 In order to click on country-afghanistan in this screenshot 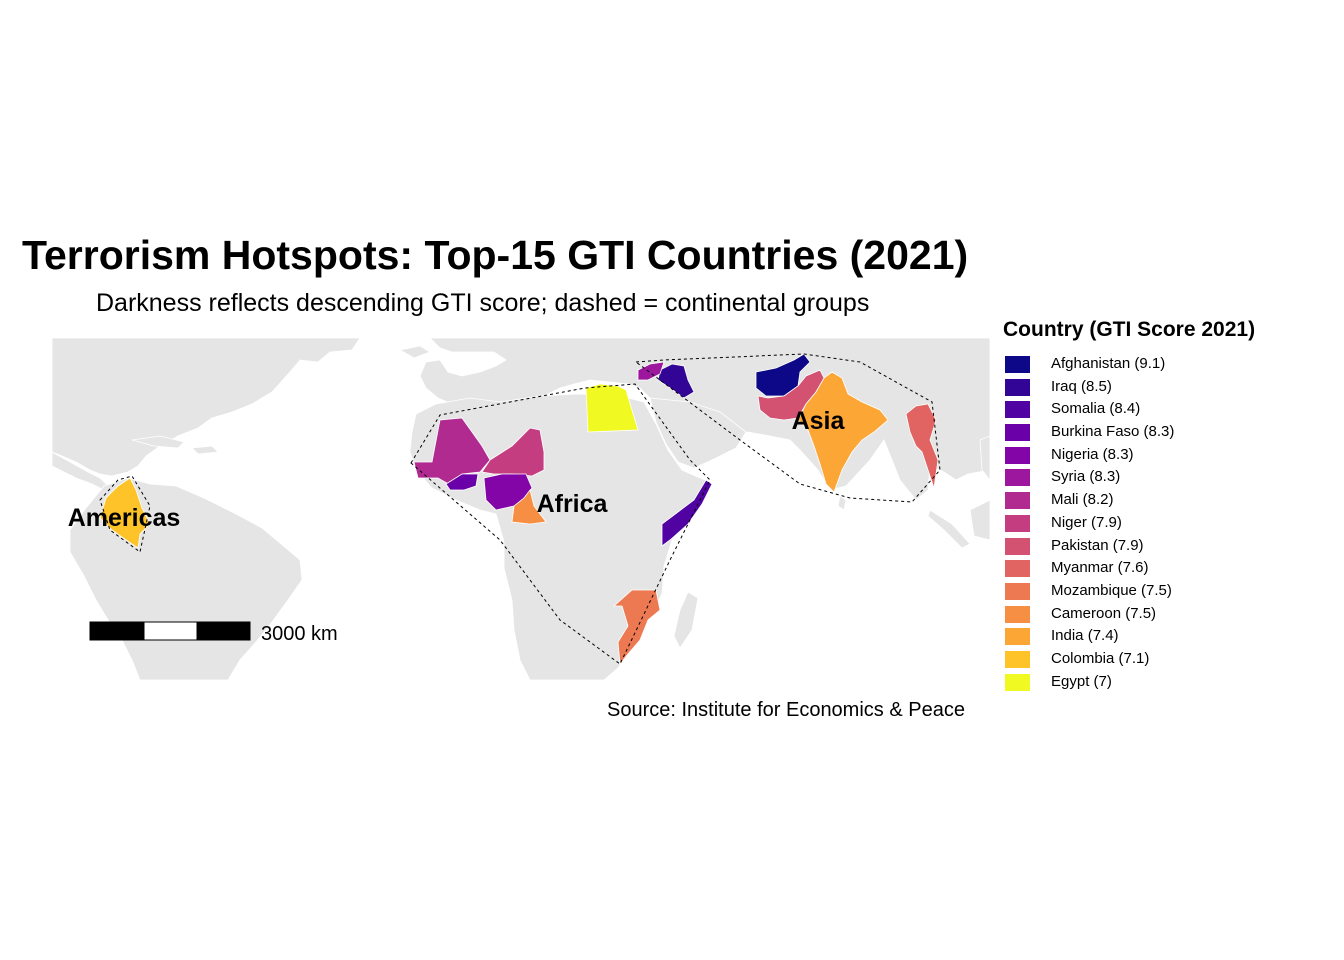, I will do `click(783, 375)`.